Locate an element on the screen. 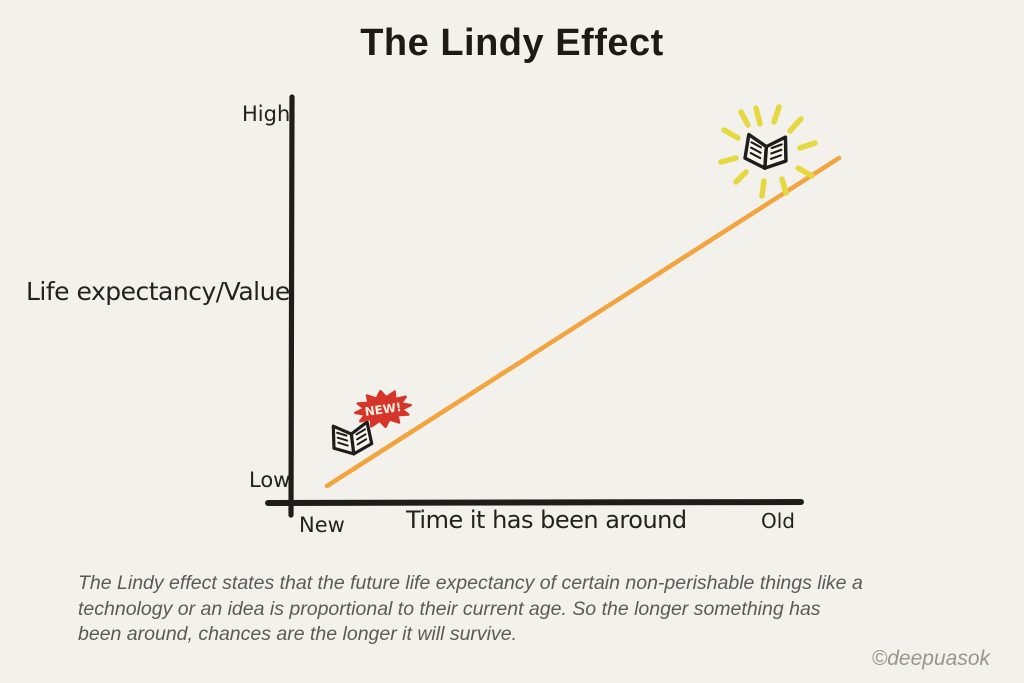  x-axis-label: Time it has been around is located at coordinates (546, 520).